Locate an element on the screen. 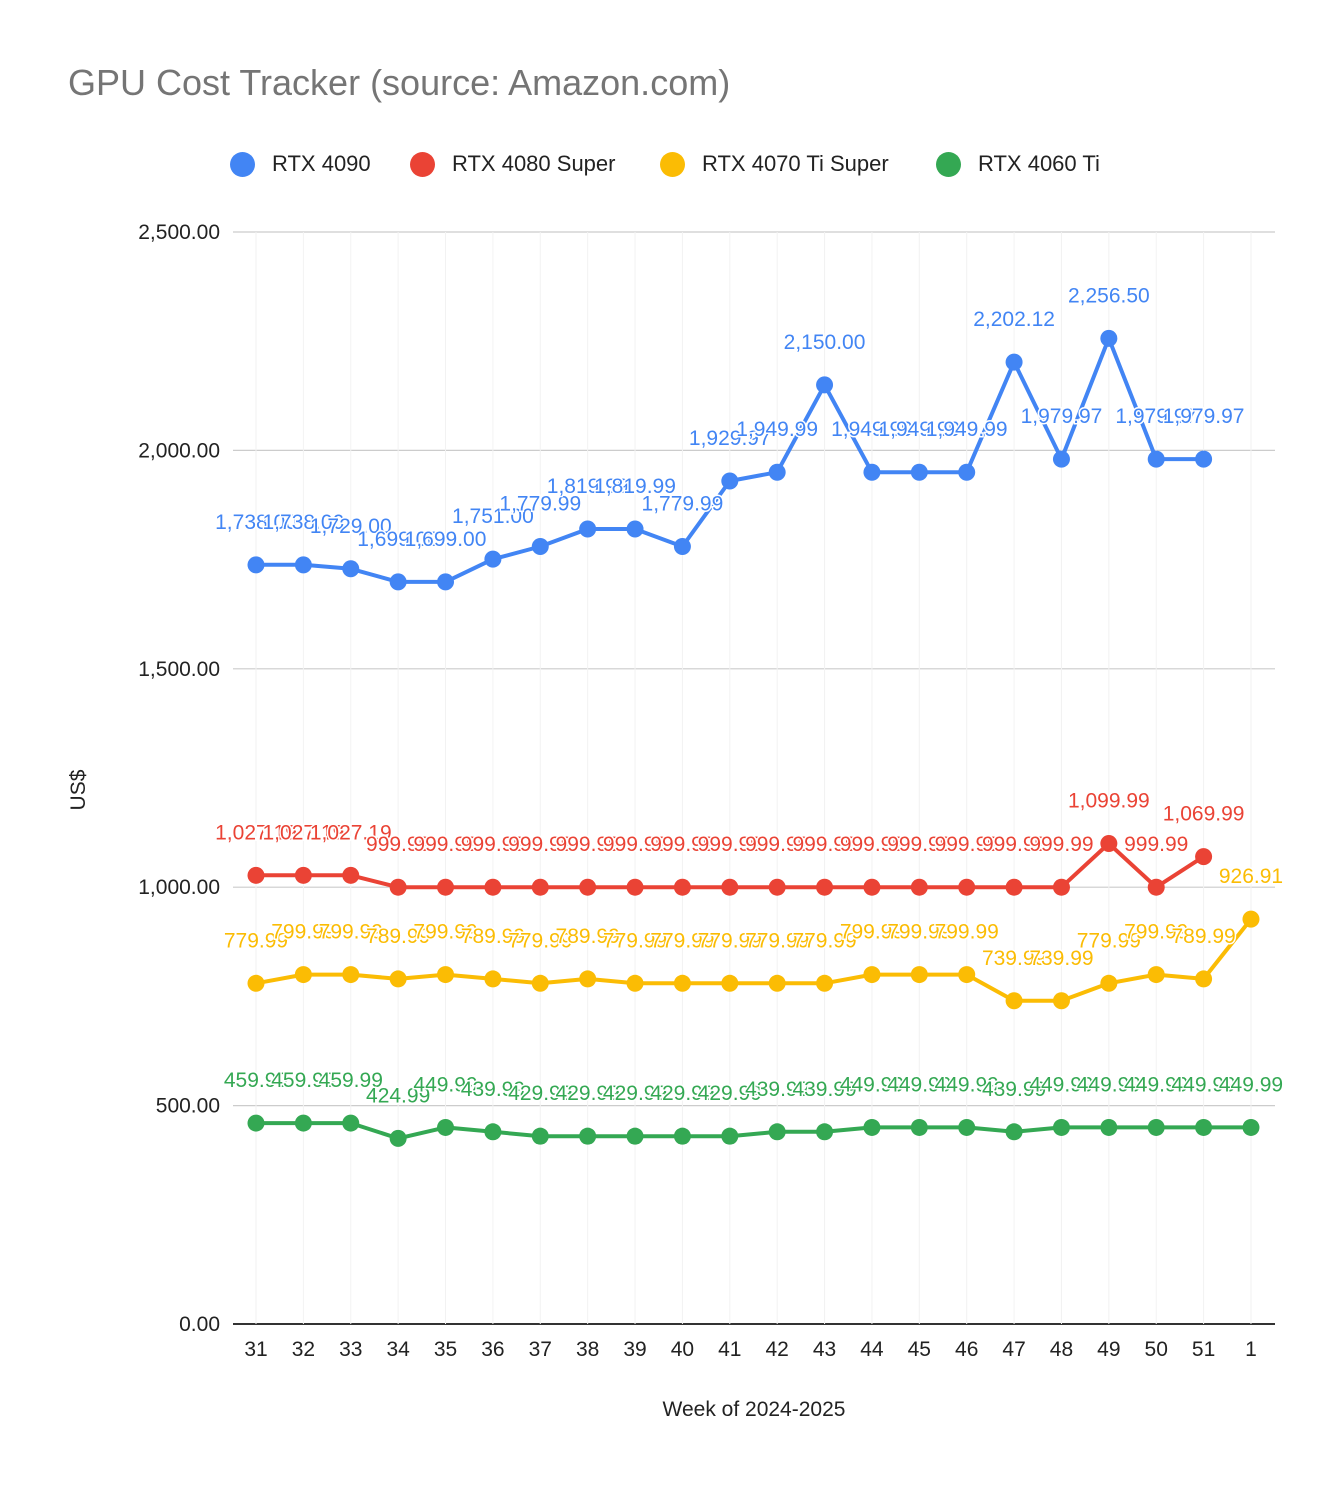 The image size is (1342, 1488). data-label-rtx-4060-ti: 439.99 is located at coordinates (1014, 1089).